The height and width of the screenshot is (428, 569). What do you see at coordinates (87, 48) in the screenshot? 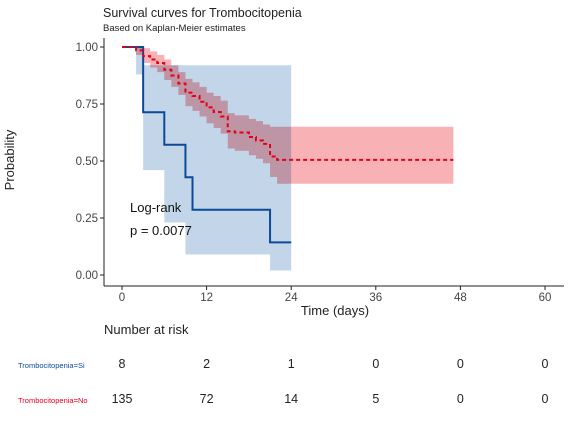
I see `y-tick-label: 1.00` at bounding box center [87, 48].